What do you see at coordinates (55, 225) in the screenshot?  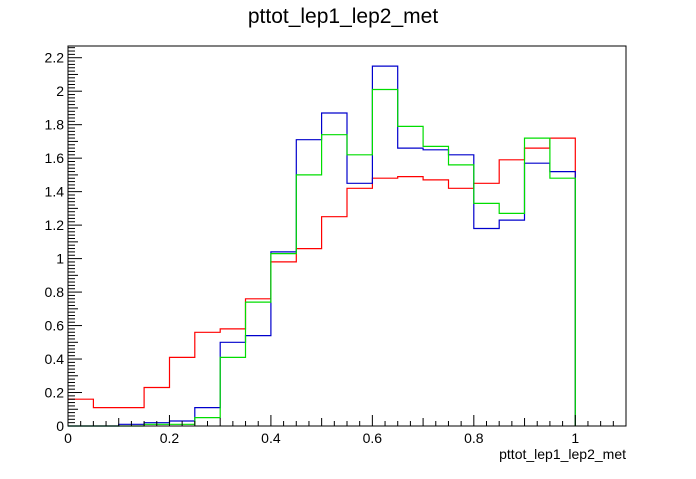 I see `y-tick-label: 1.2` at bounding box center [55, 225].